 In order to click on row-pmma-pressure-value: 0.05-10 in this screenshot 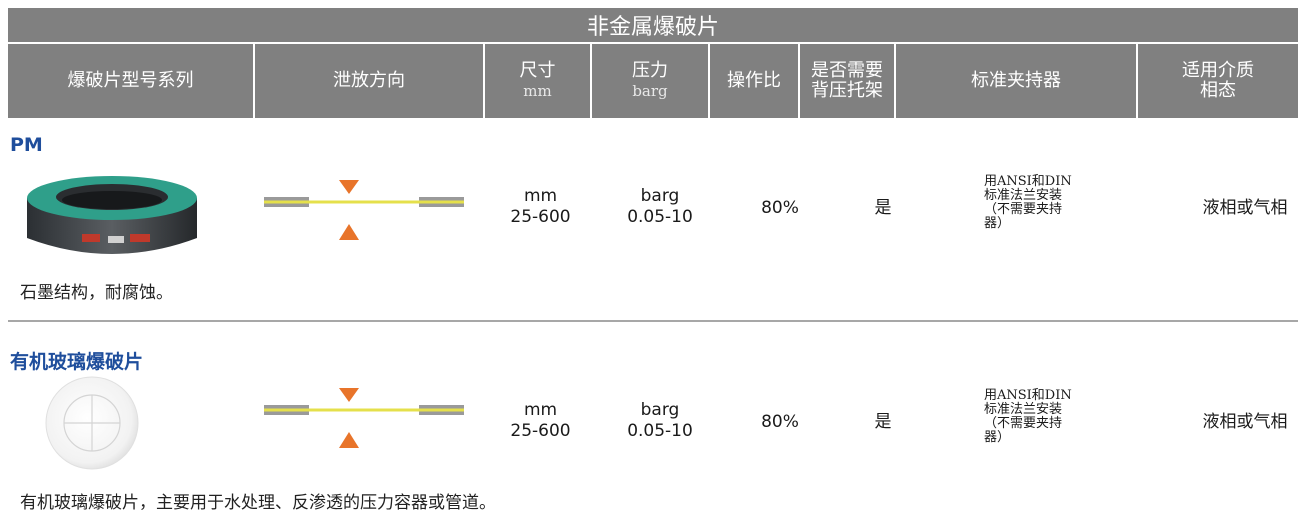, I will do `click(660, 431)`.